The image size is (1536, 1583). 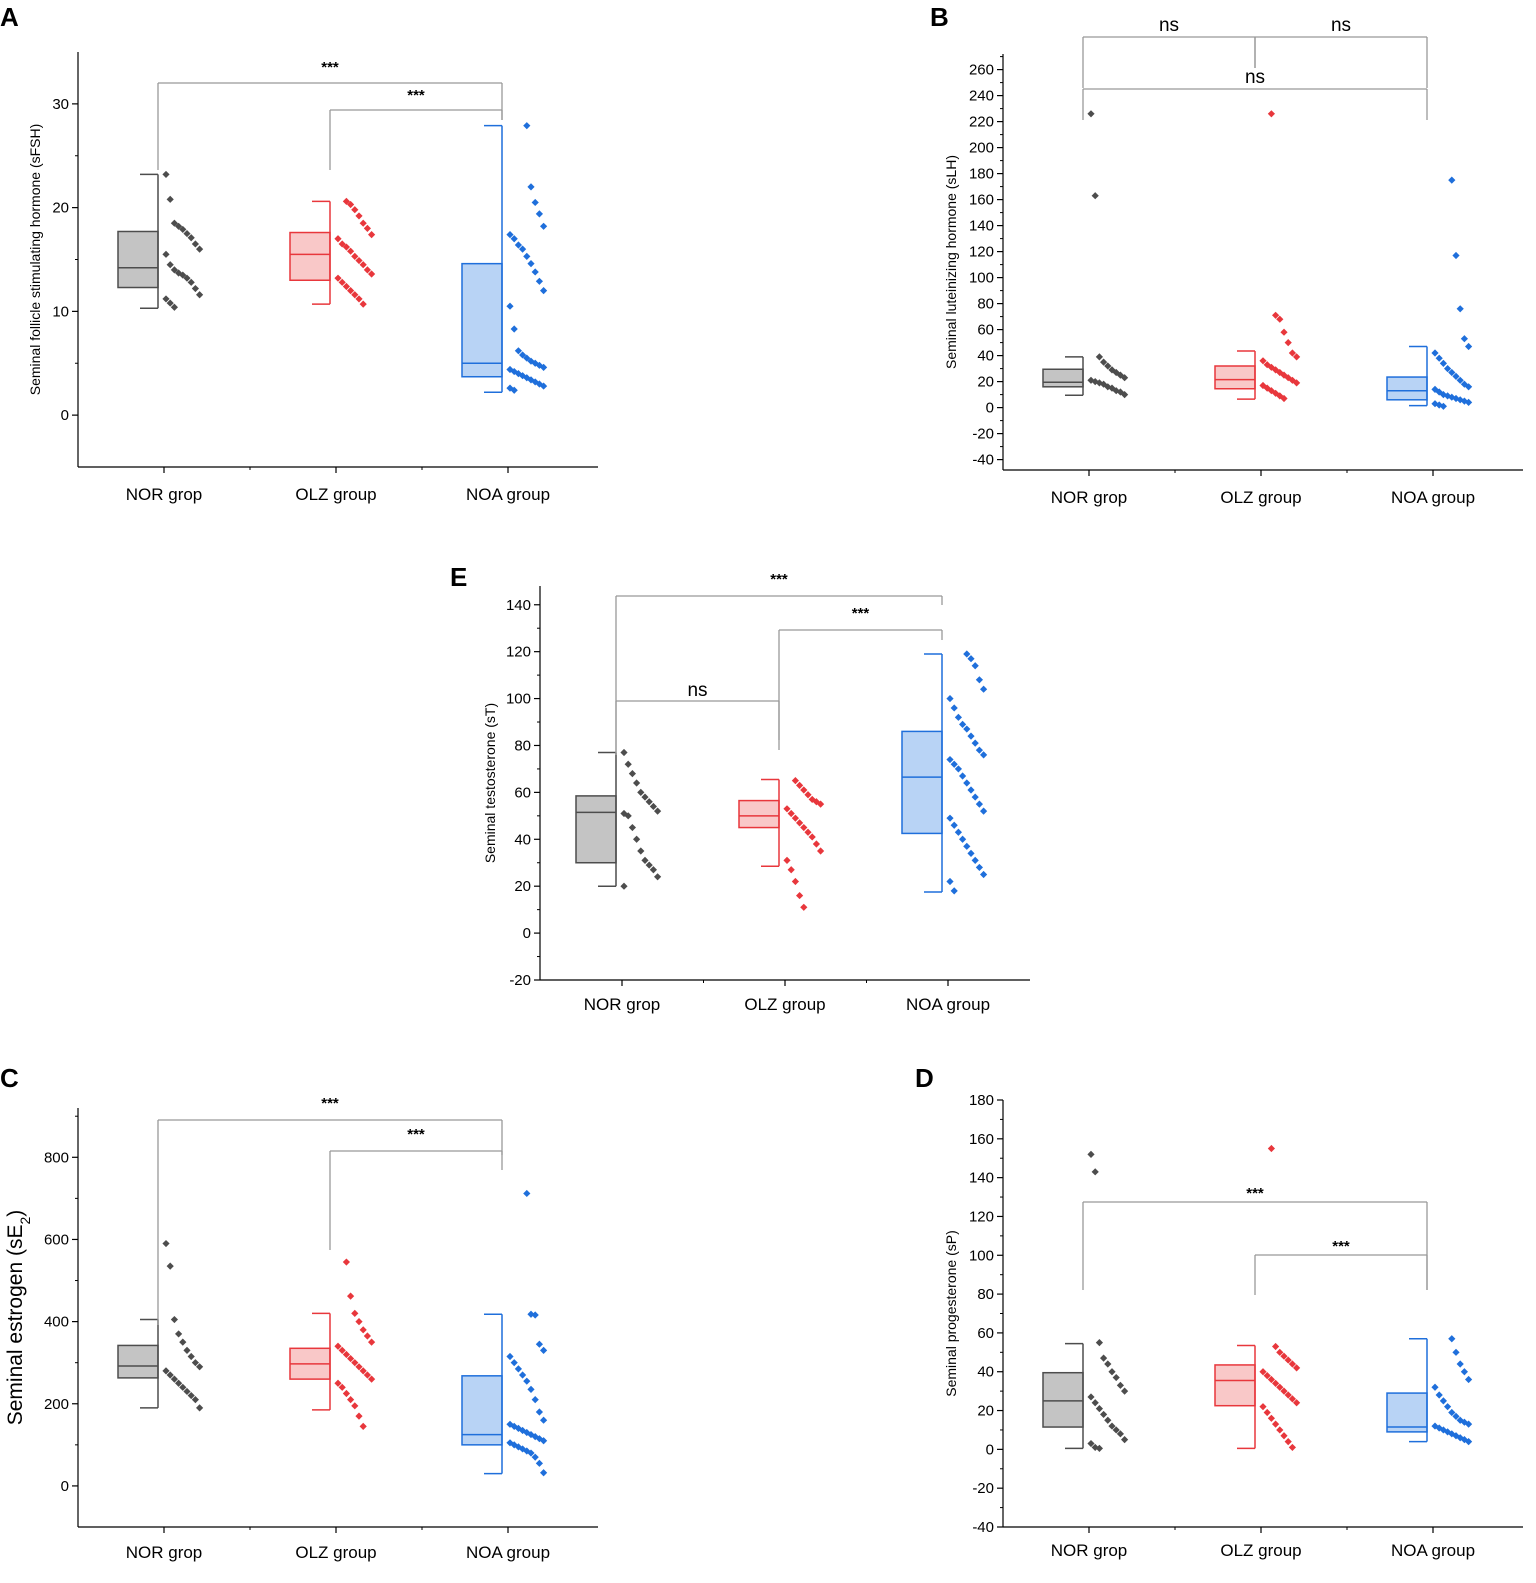 I want to click on sig-label: ***, so click(x=330, y=1103).